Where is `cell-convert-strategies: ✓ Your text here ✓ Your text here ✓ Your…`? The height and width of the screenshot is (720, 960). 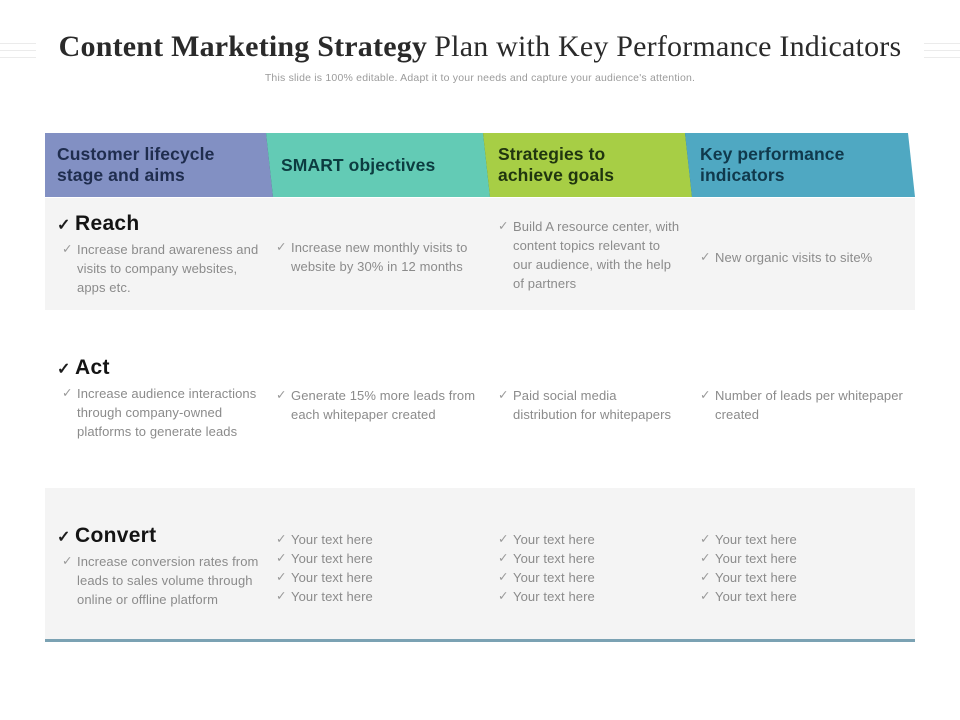
cell-convert-strategies: ✓ Your text here ✓ Your text here ✓ Your… is located at coordinates (588, 563).